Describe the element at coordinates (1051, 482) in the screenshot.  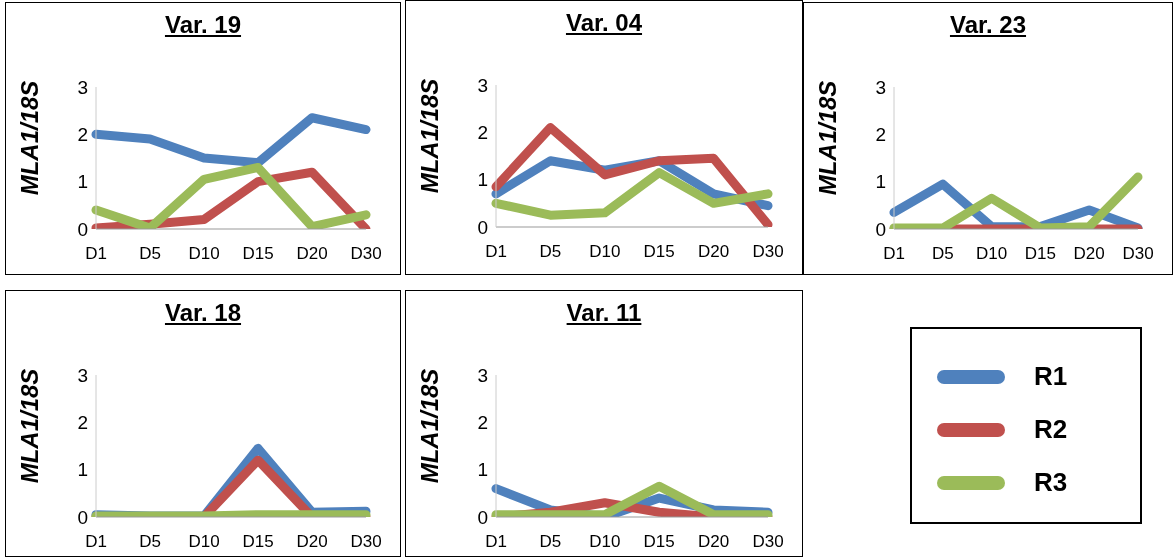
I see `legend-label: R3` at that location.